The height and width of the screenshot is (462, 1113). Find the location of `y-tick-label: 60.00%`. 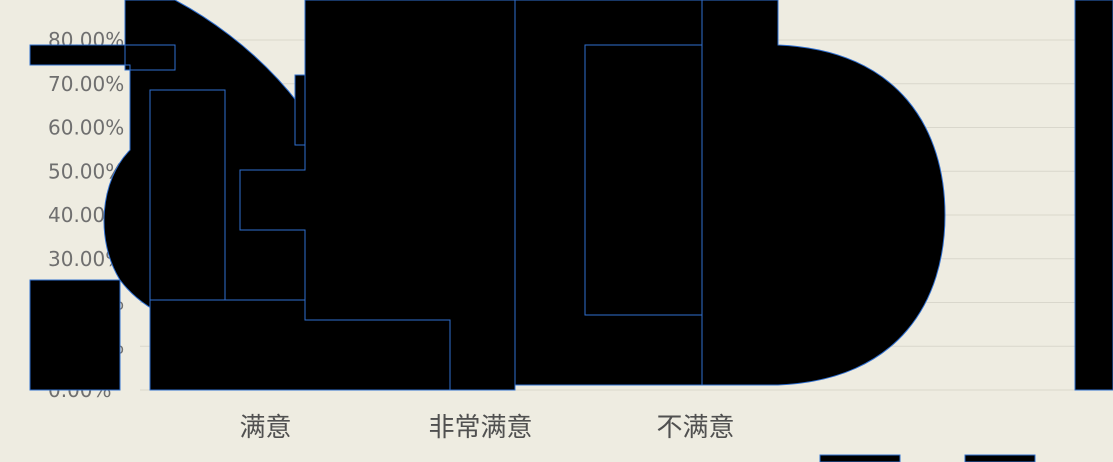

y-tick-label: 60.00% is located at coordinates (86, 128).